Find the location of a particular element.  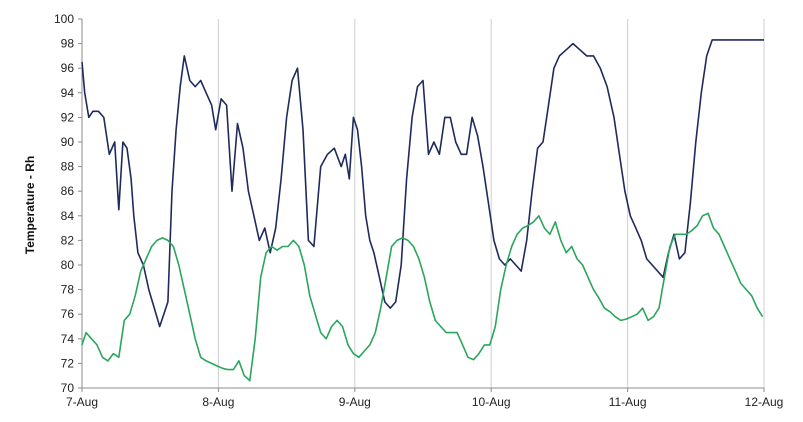

x-tick-labels: 7-Aug 8-Aug 9-Aug 10-Aug 11-Aug 12-Aug is located at coordinates (424, 398).